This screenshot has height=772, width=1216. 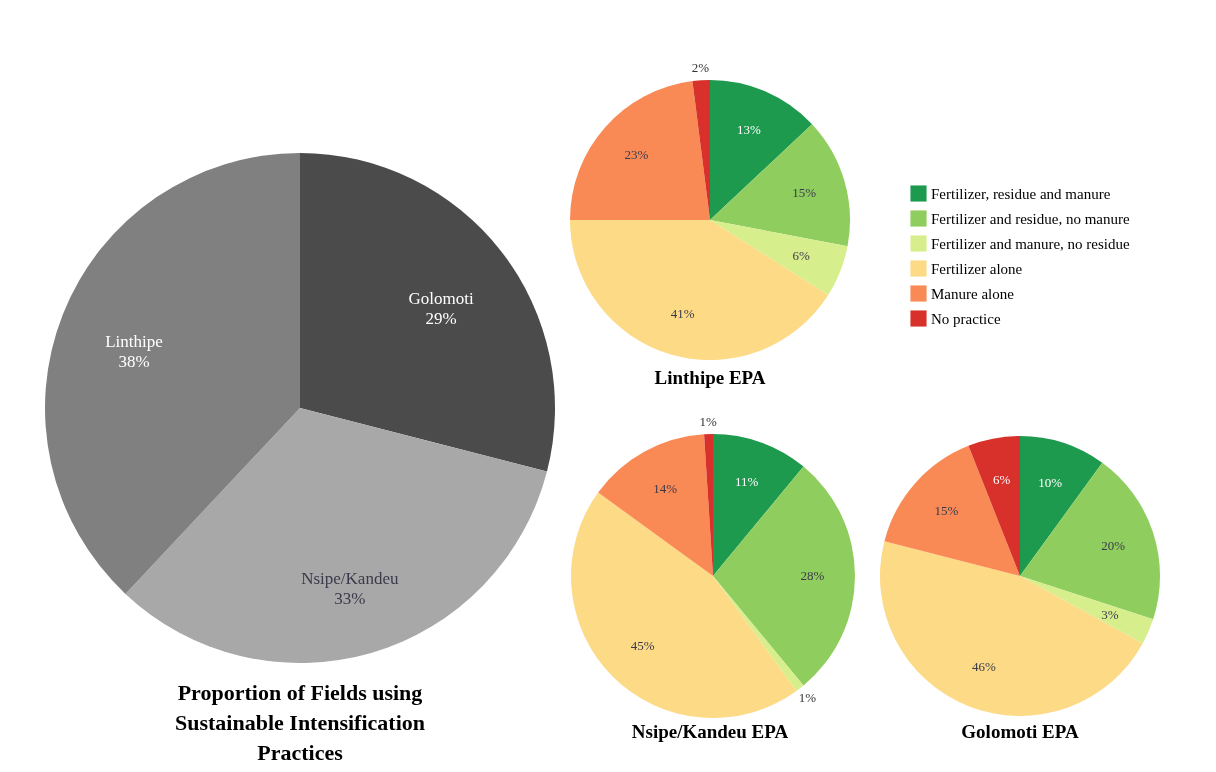 I want to click on slice-label: Golomoti, so click(x=441, y=298).